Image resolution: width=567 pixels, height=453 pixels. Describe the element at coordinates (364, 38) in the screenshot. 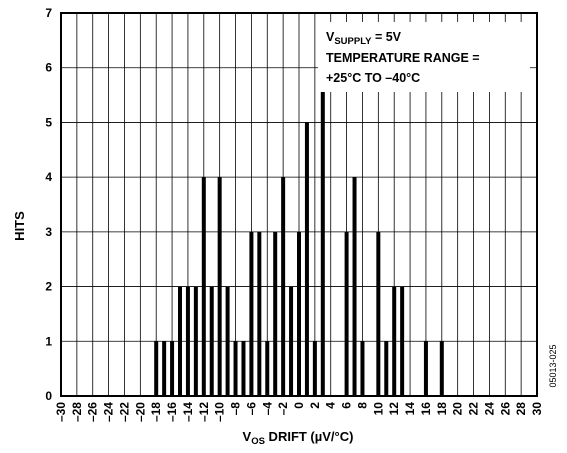

I see `annotation-line-1: VSUPPLY = 5V` at that location.